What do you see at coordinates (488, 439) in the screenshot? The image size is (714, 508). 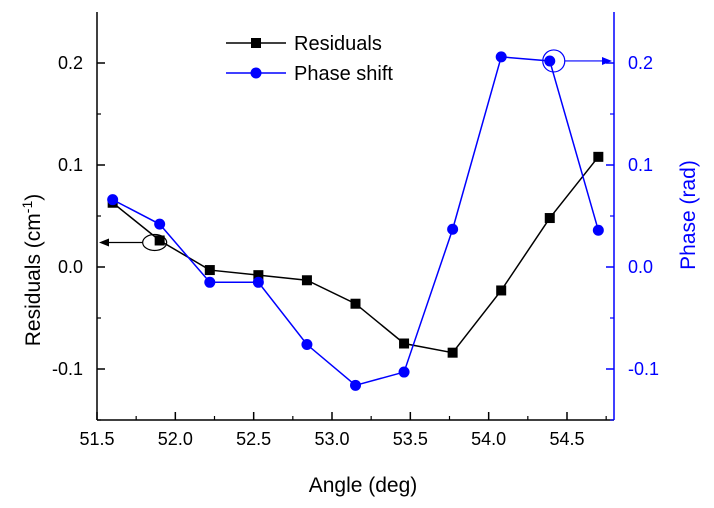 I see `x-tick-label: 54.0` at bounding box center [488, 439].